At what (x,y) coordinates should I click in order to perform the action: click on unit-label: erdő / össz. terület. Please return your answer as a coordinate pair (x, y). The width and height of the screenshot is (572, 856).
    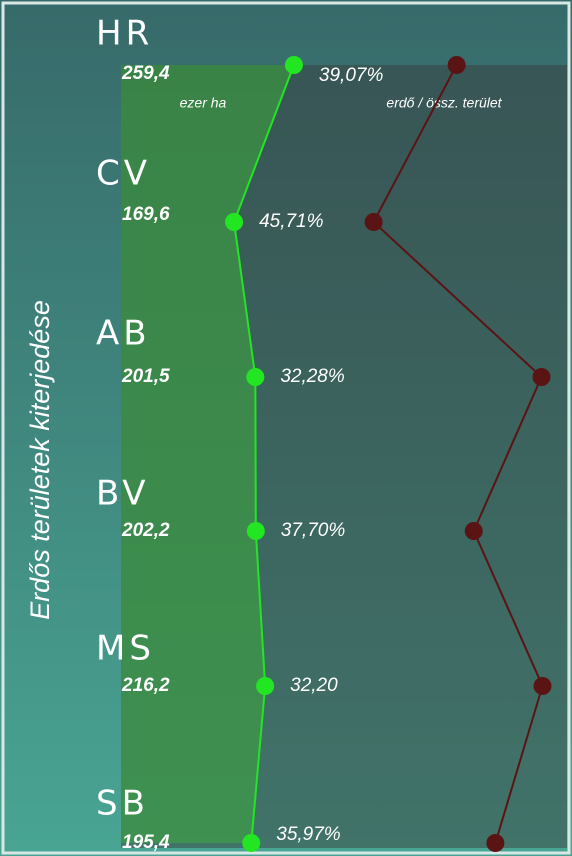
    Looking at the image, I should click on (444, 103).